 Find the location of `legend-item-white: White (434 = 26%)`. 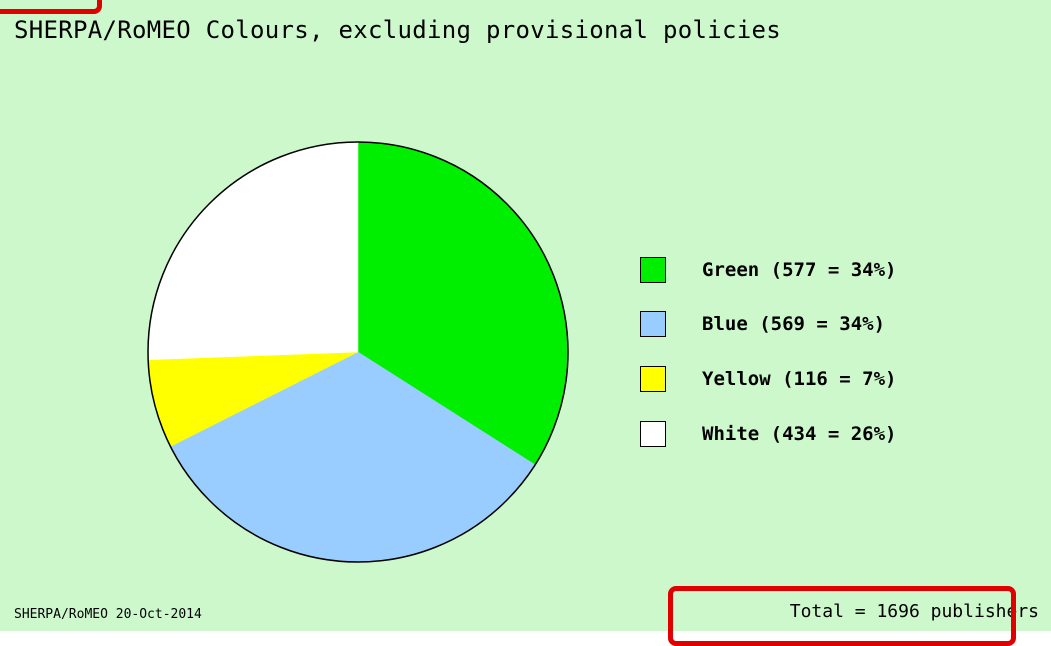

legend-item-white: White (434 = 26%) is located at coordinates (768, 434).